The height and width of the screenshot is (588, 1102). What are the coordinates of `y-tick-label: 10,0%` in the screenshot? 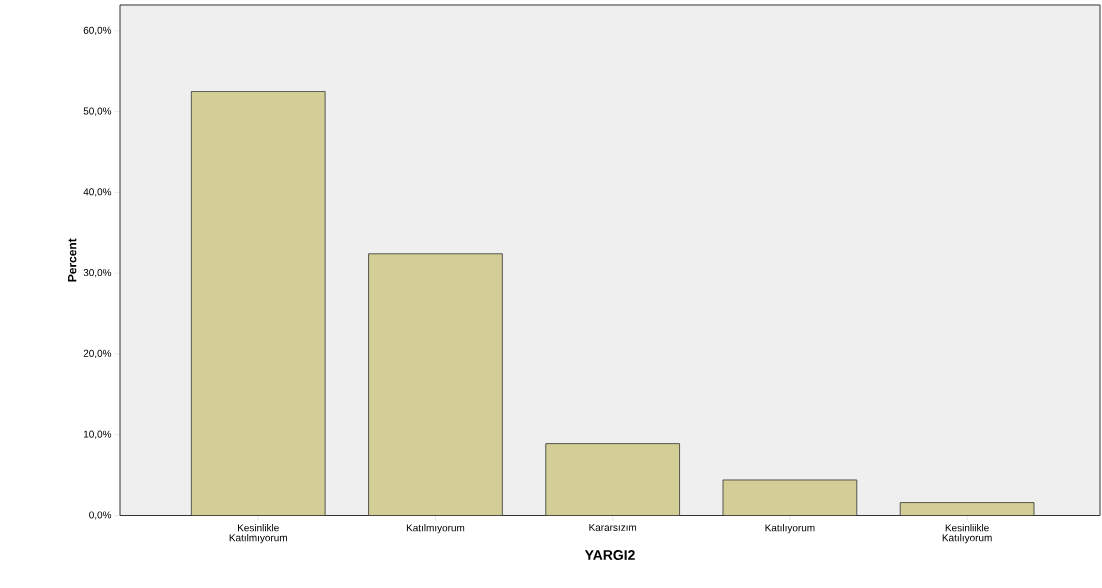 It's located at (98, 434).